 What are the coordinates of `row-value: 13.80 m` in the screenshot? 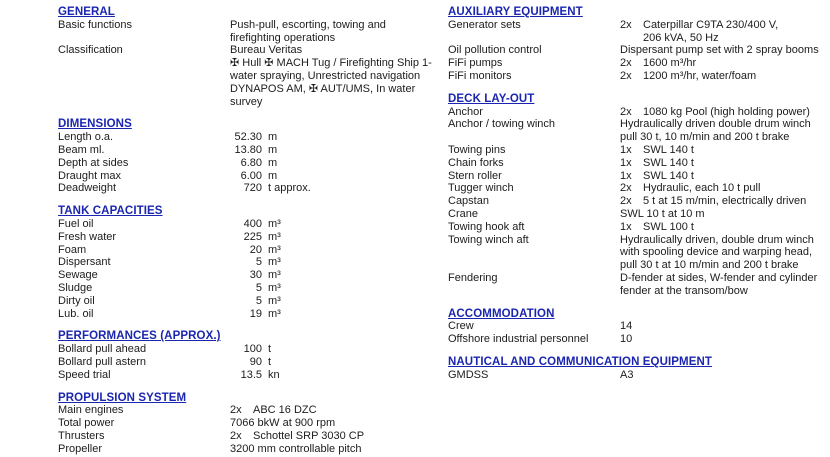 It's located at (325, 150).